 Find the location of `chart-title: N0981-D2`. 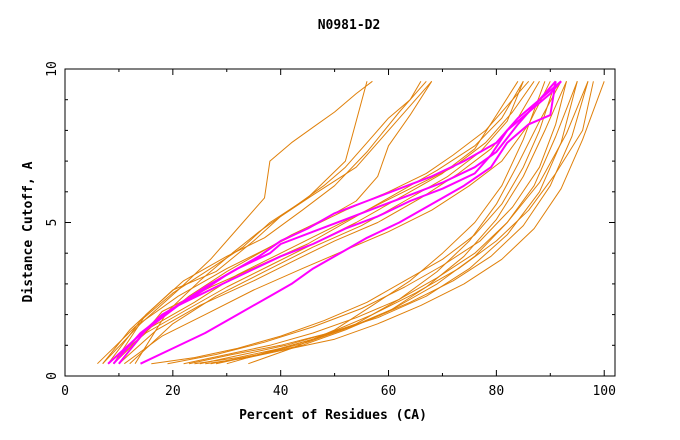

chart-title: N0981-D2 is located at coordinates (349, 25).